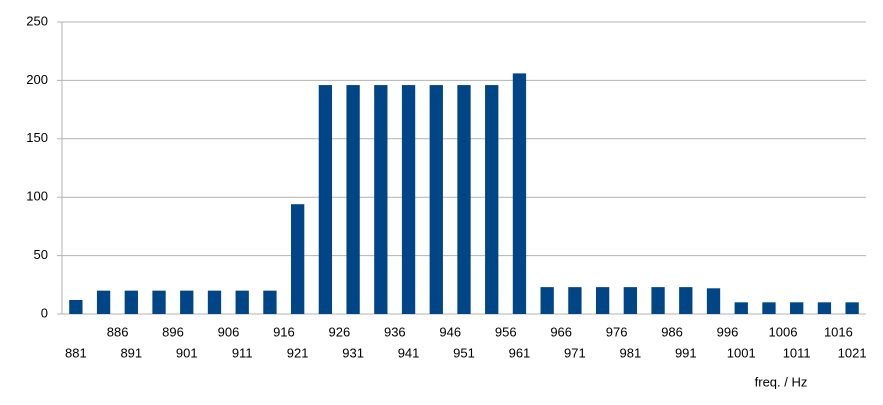  Describe the element at coordinates (37, 137) in the screenshot. I see `y-tick-label: 150` at that location.